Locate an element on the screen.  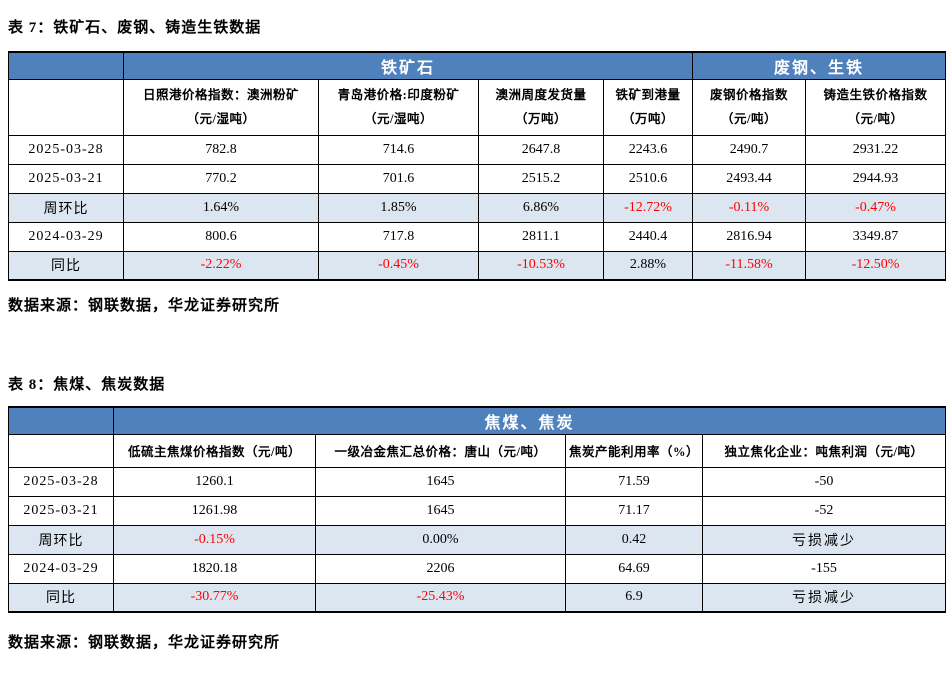
table8-col-coking-profit: 独立焦化企业：吨焦利润（元/吨） is located at coordinates (824, 450).